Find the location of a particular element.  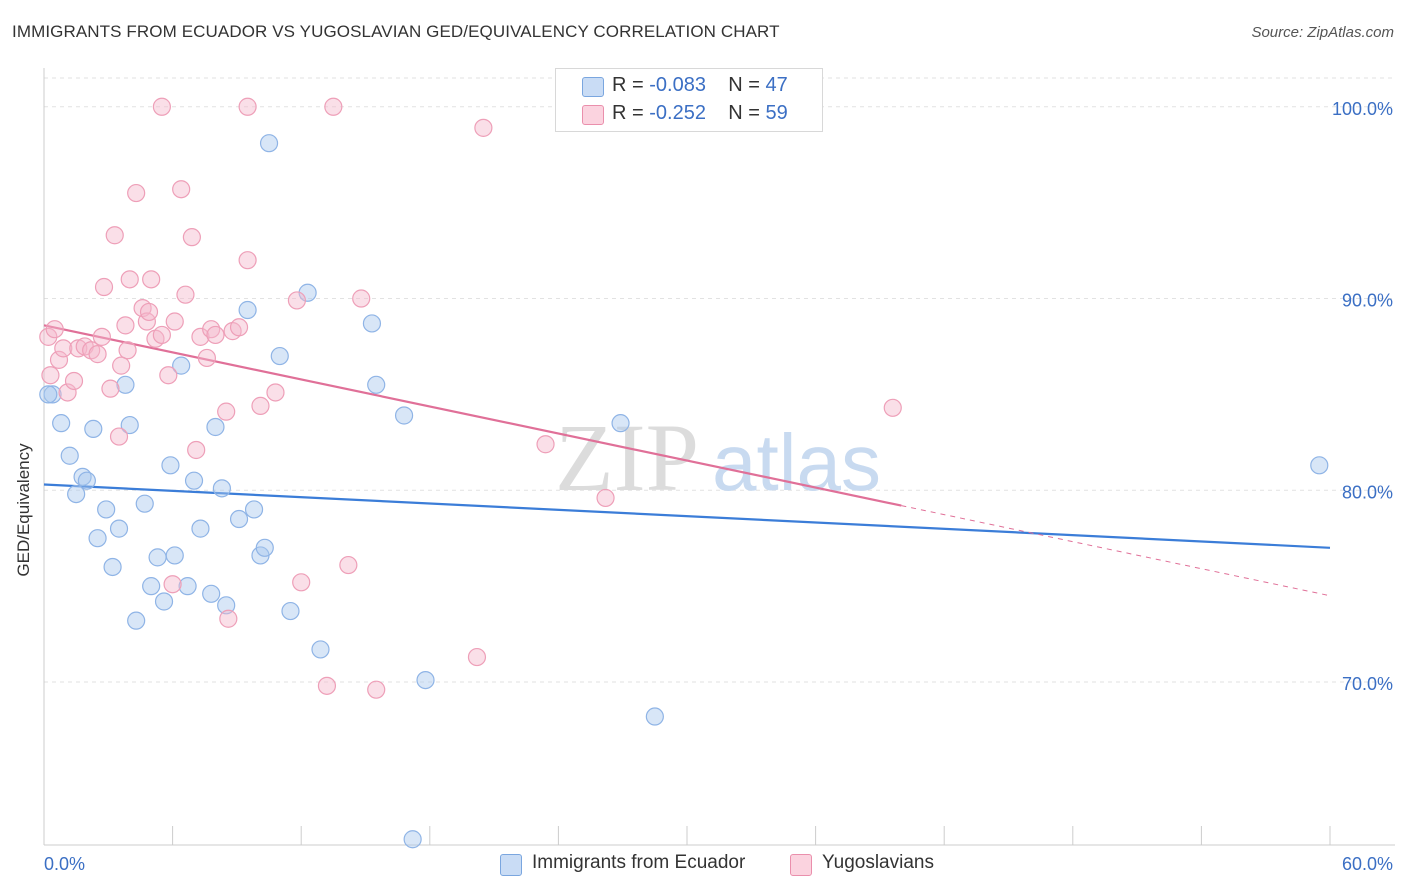

y-axis-label: GED/Equivalency is located at coordinates (23, 510).